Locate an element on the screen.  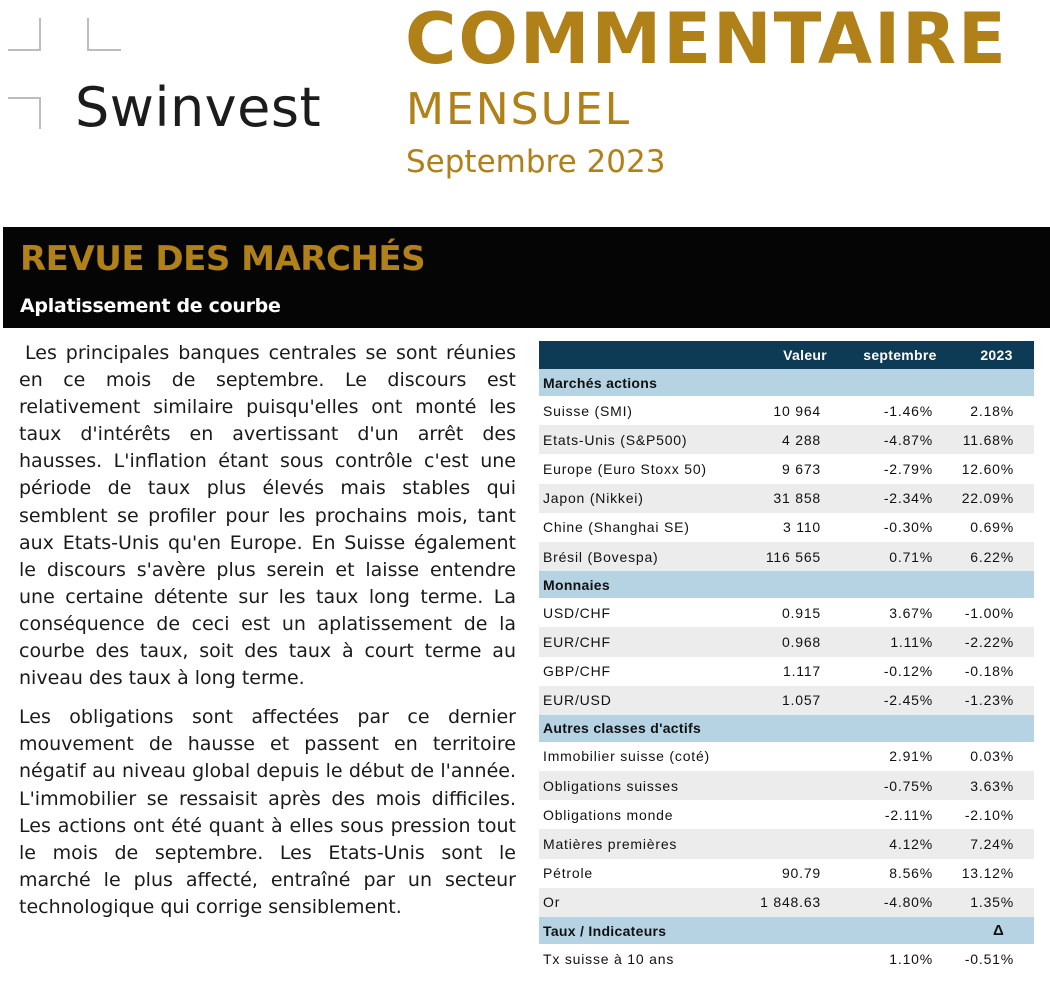
table-row: Suisse (SMI) 10 964 -1.46% 2.18% is located at coordinates (786, 410).